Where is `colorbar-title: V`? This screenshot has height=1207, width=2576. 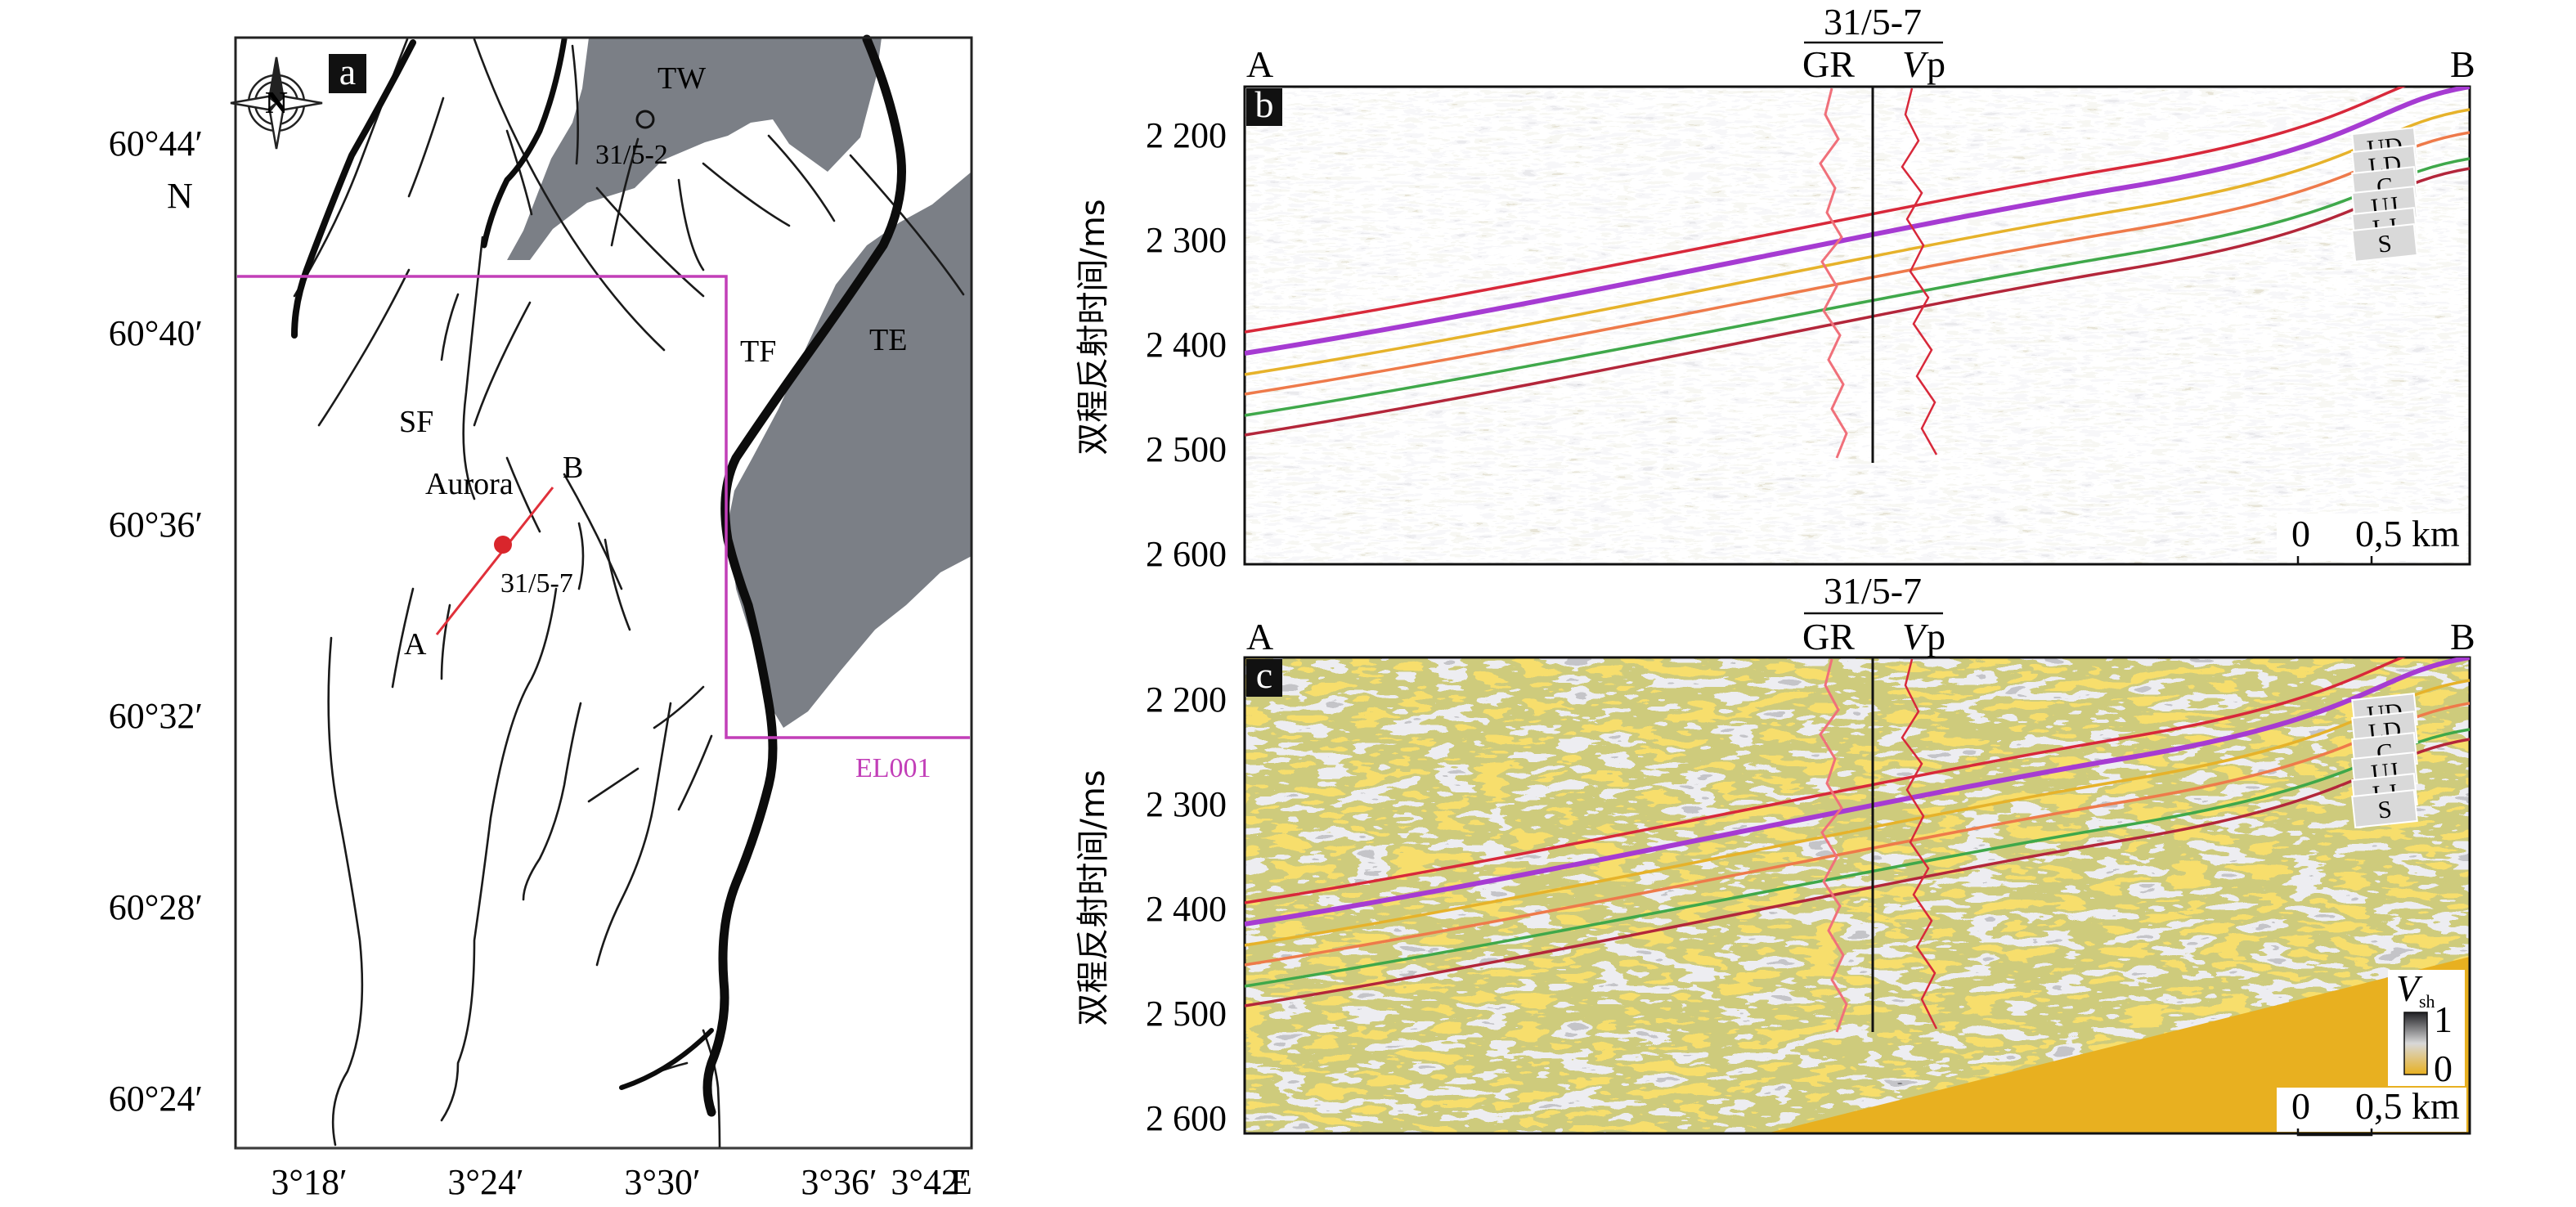 colorbar-title: V is located at coordinates (2409, 988).